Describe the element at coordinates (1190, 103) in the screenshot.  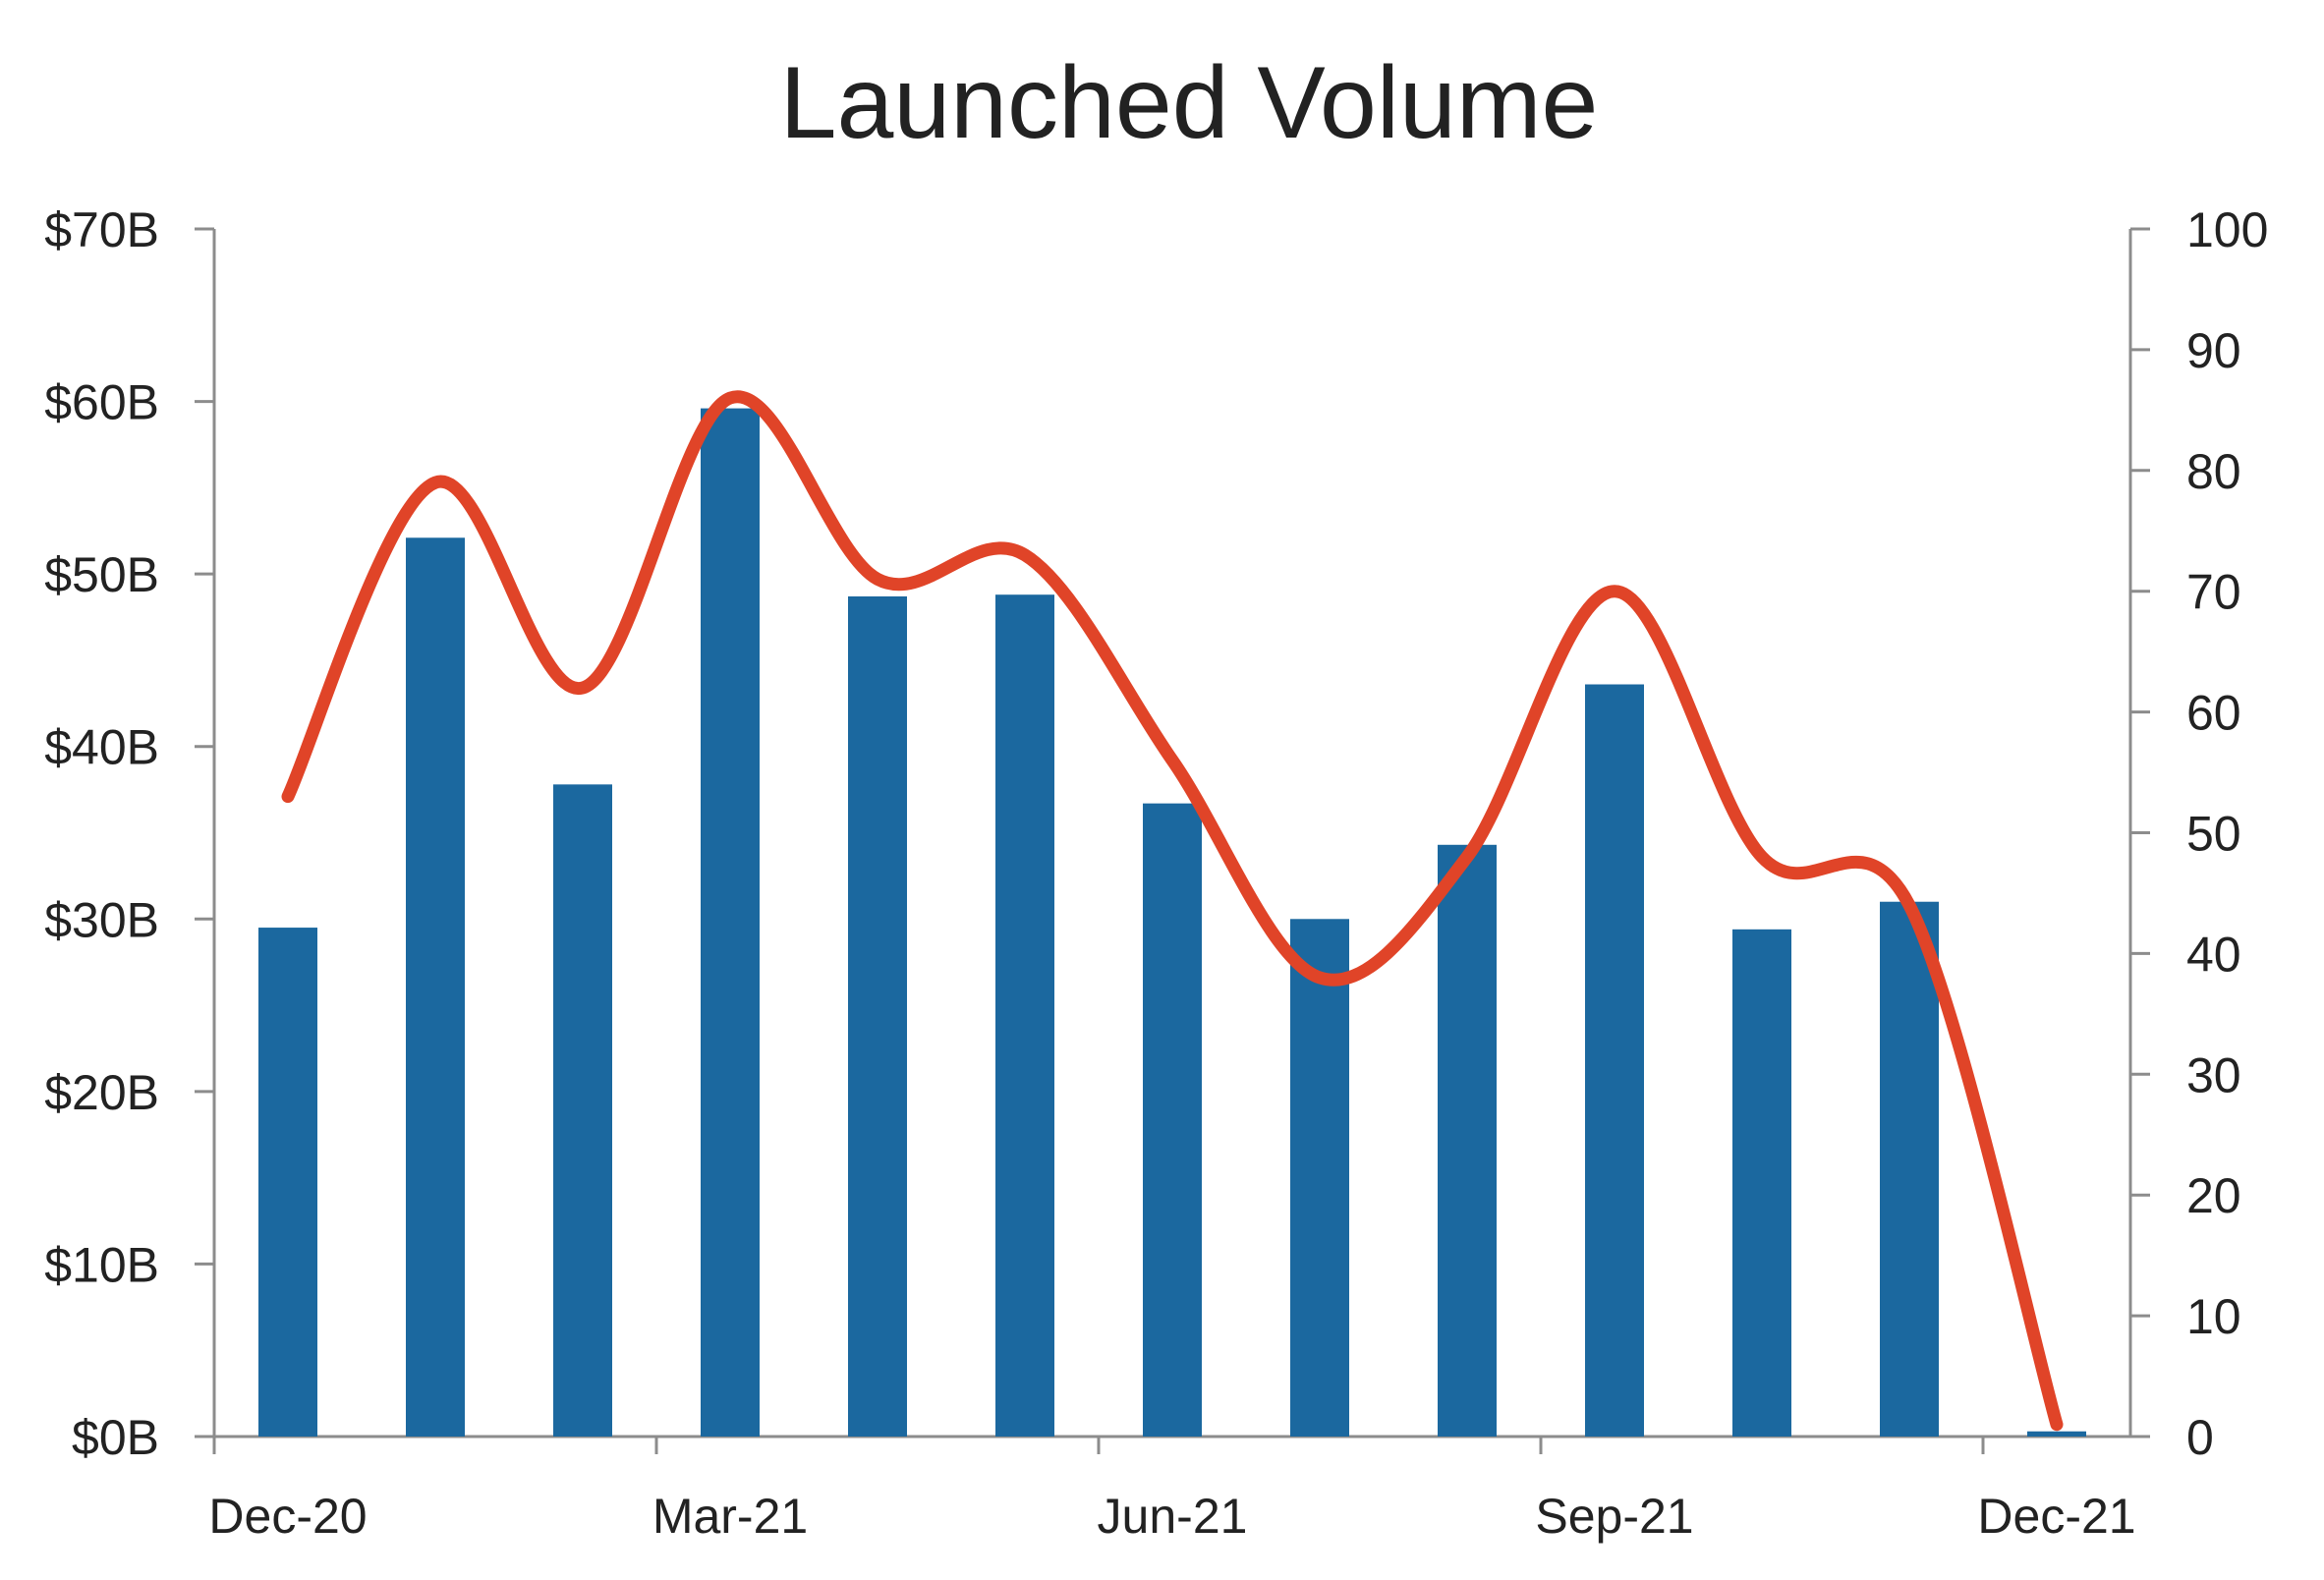
I see `chart-title: Launched Volume` at that location.